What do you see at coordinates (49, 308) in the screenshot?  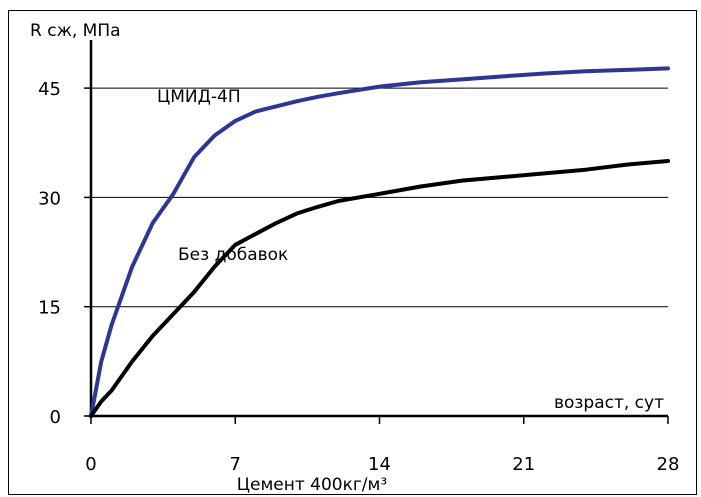 I see `y-tick-label-15: 15` at bounding box center [49, 308].